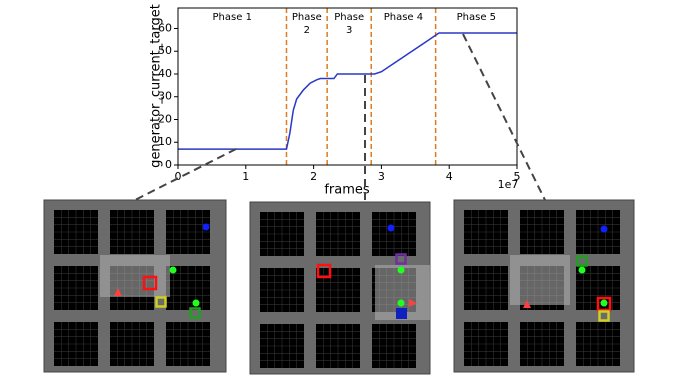  I want to click on y-tick-label: 40, so click(165, 73).